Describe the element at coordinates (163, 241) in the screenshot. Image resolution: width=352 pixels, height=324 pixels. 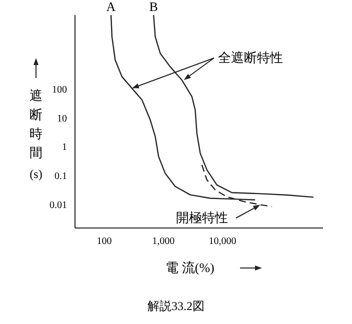
I see `x-tick-label: 1,000` at that location.